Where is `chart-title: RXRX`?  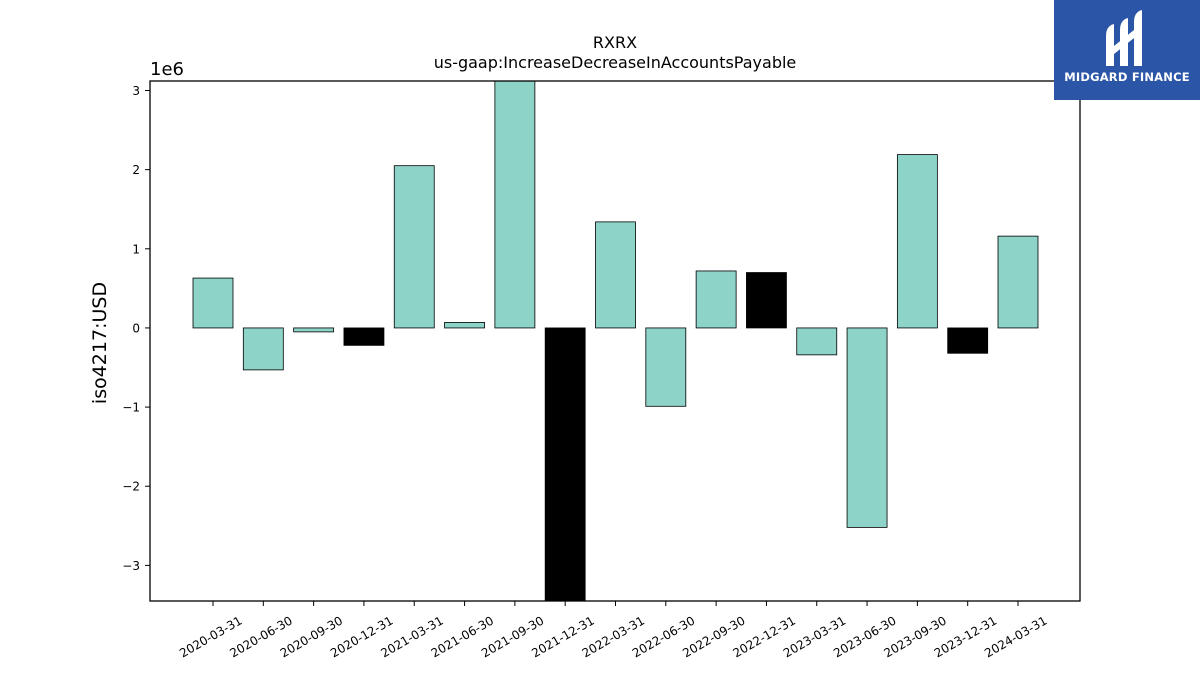
chart-title: RXRX is located at coordinates (615, 42).